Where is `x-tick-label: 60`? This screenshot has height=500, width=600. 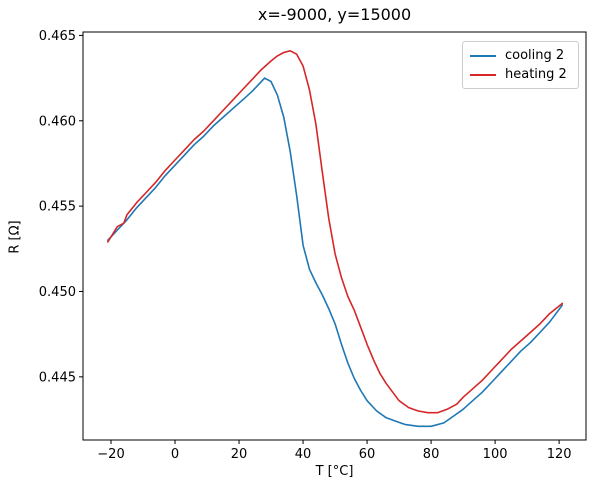
x-tick-label: 60 is located at coordinates (367, 454).